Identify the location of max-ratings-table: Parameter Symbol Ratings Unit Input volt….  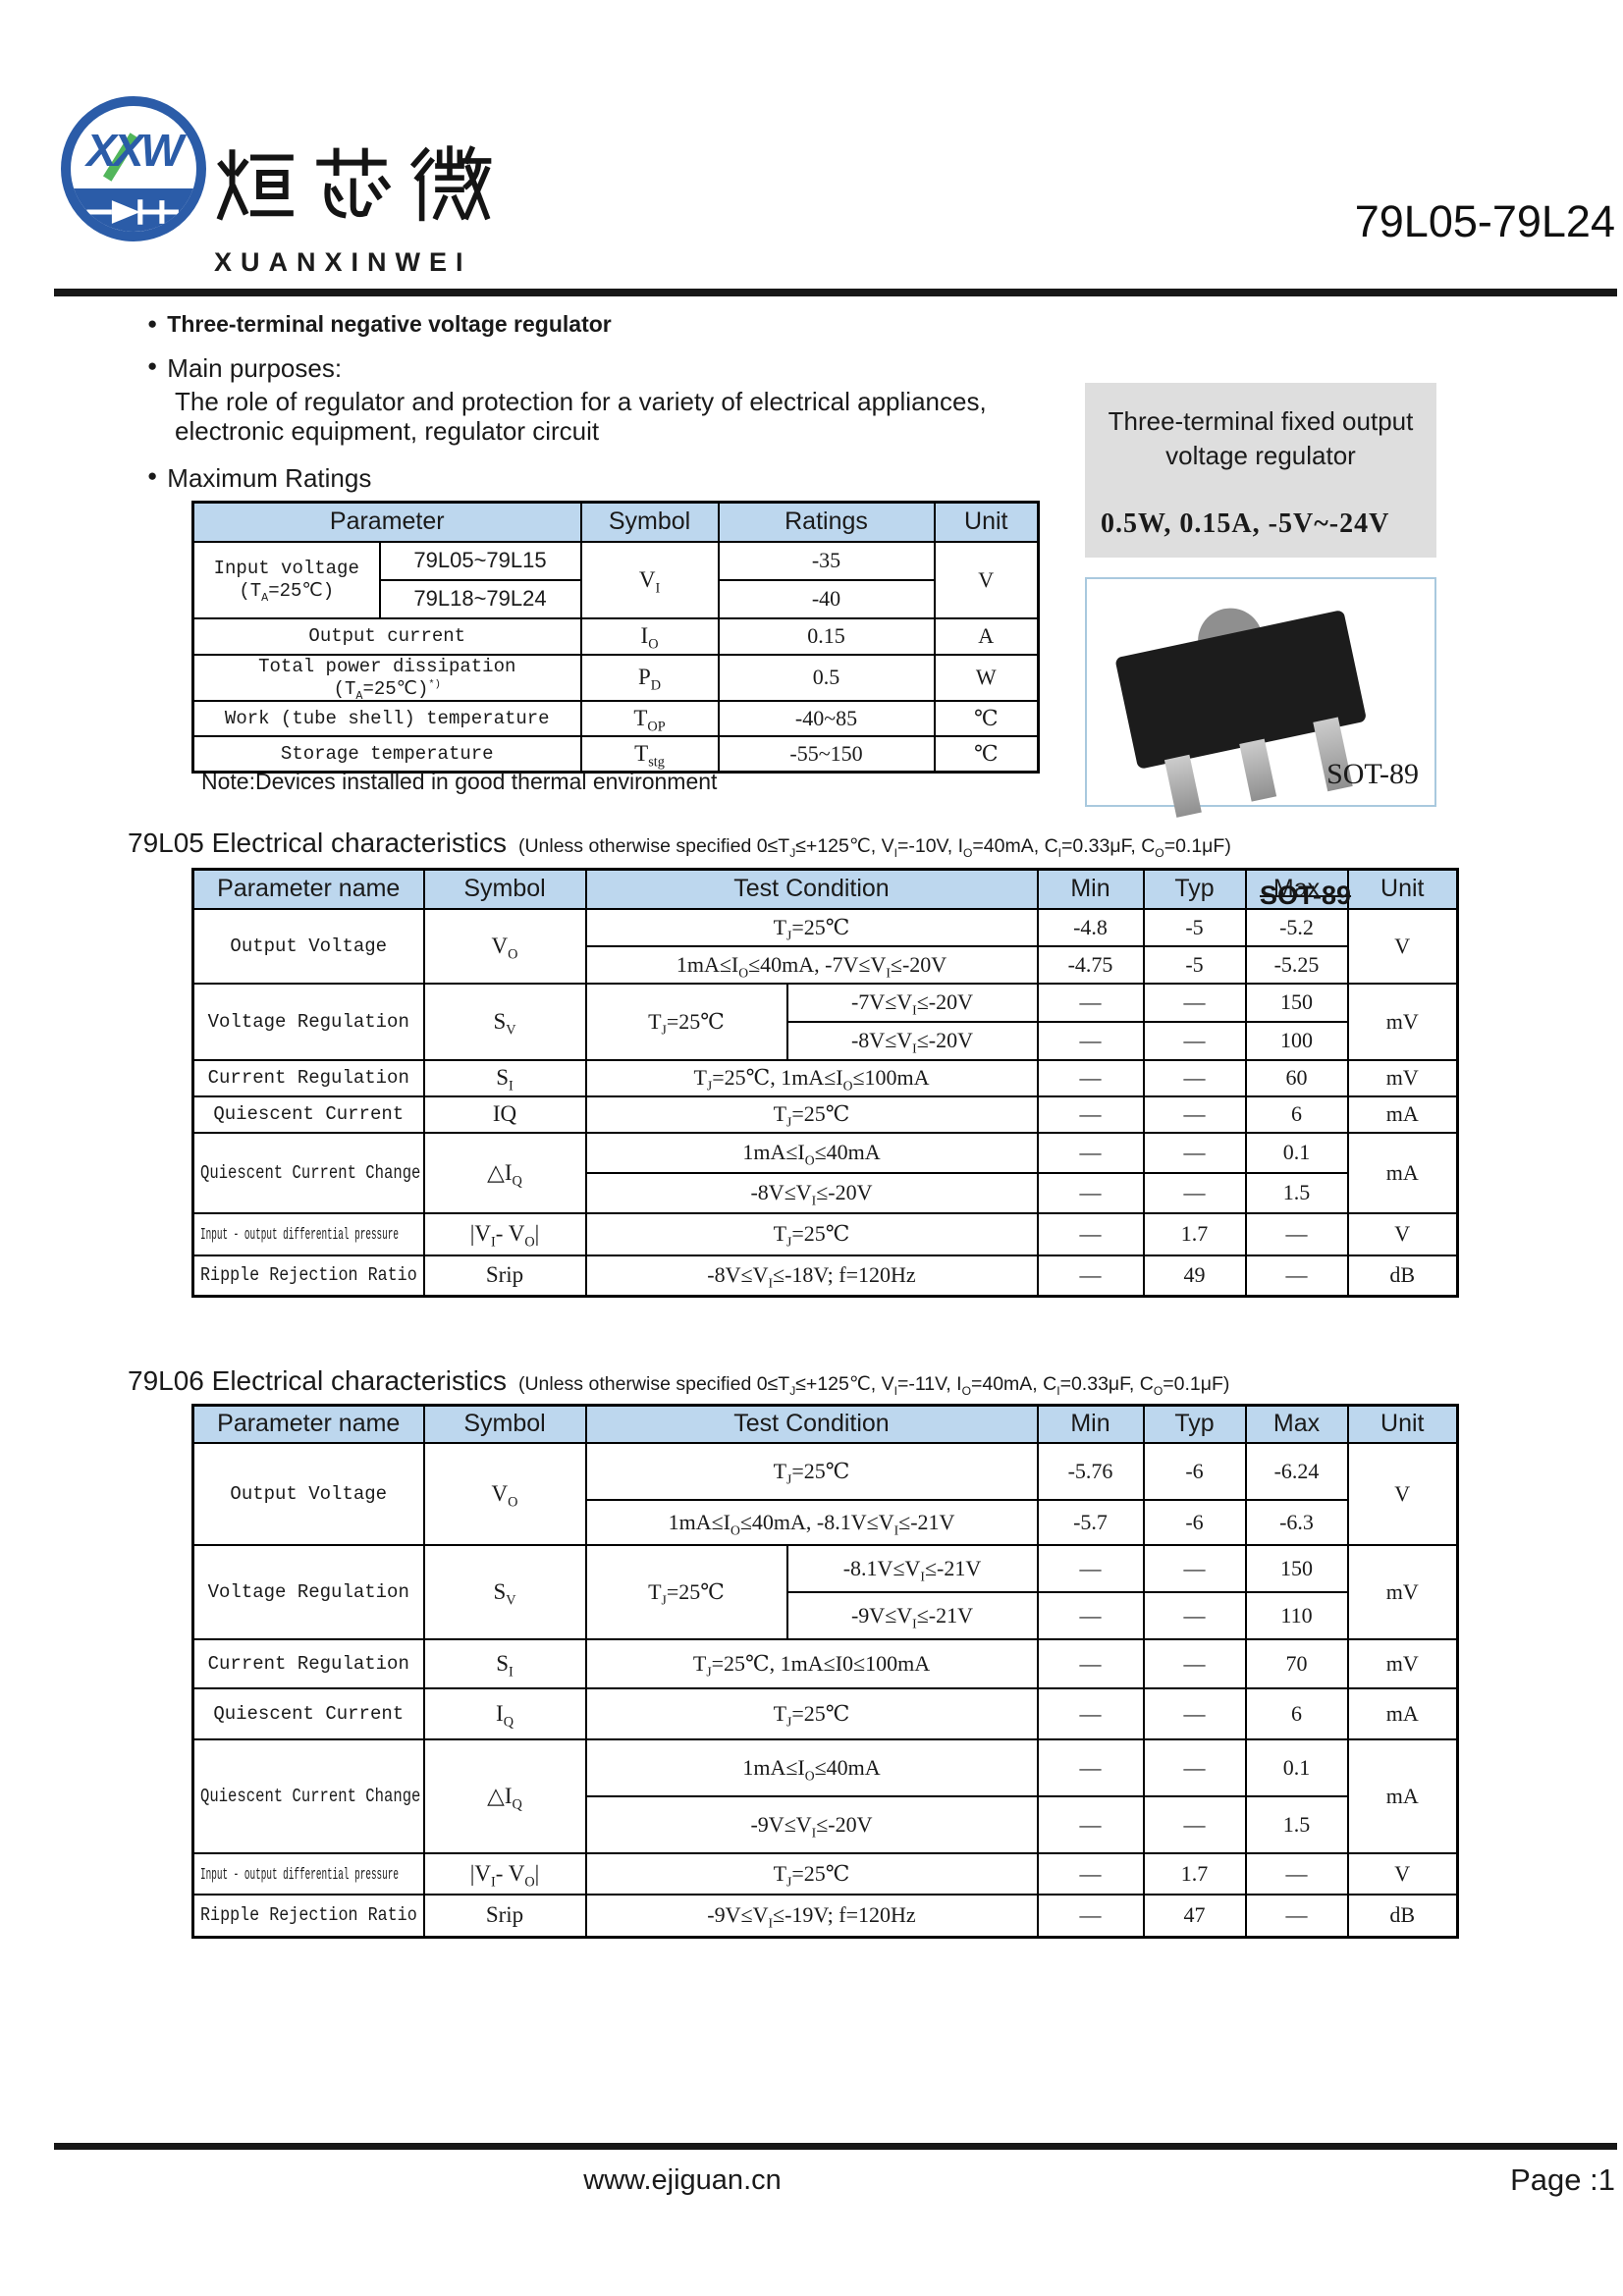
(615, 637).